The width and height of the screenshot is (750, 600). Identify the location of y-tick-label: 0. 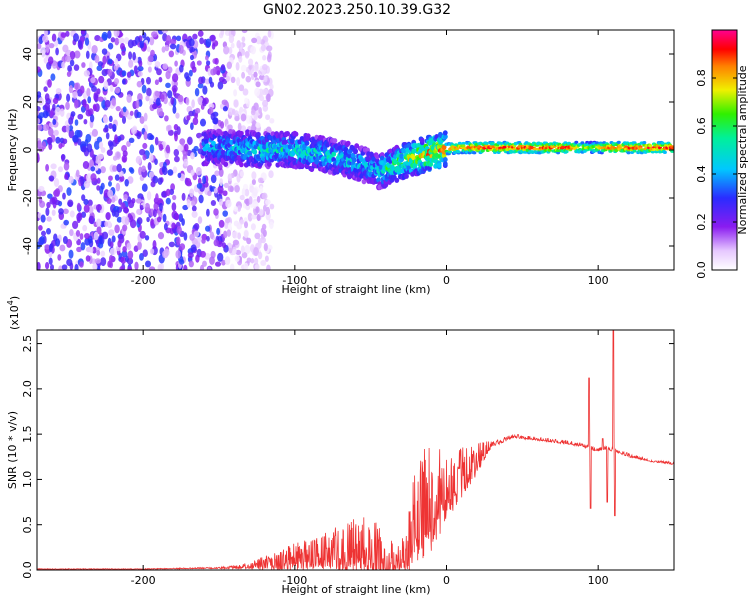
(27, 150).